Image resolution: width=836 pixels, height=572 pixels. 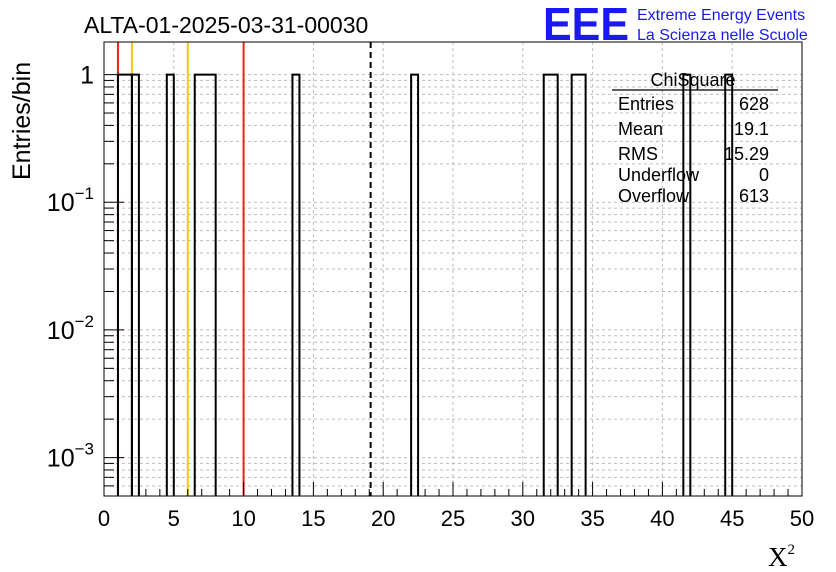 I want to click on stats-label-overflow: Overflow, so click(x=654, y=196).